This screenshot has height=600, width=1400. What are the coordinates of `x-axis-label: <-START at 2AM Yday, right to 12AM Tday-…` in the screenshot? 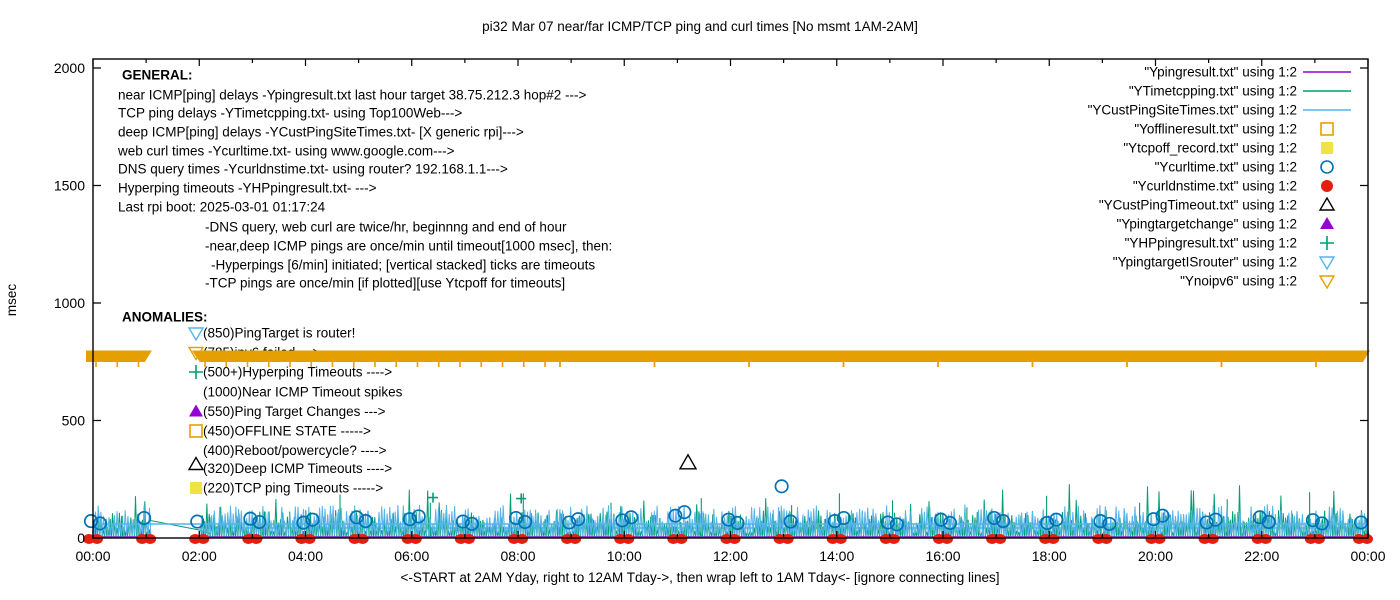 It's located at (700, 577).